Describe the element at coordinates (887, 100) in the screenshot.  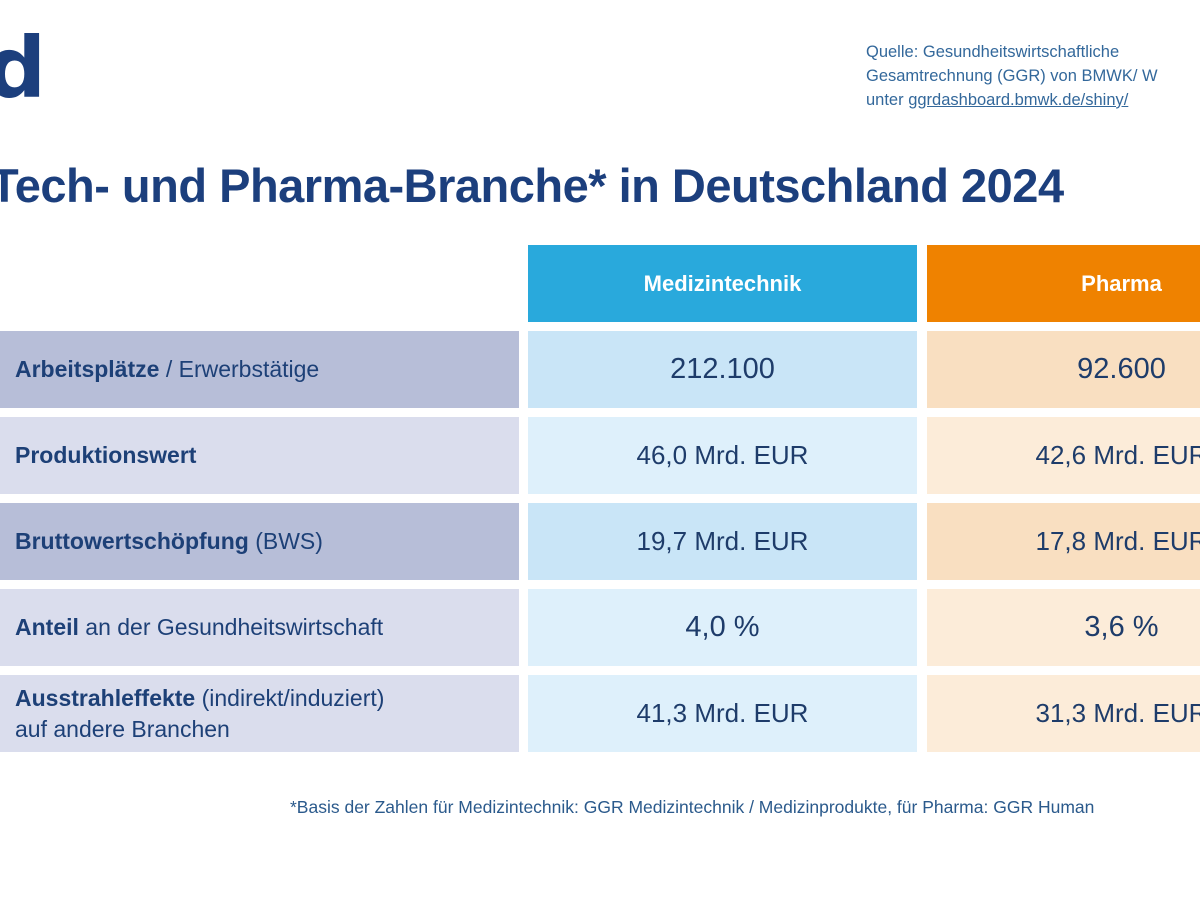
I see `source-link-prefix: unter` at that location.